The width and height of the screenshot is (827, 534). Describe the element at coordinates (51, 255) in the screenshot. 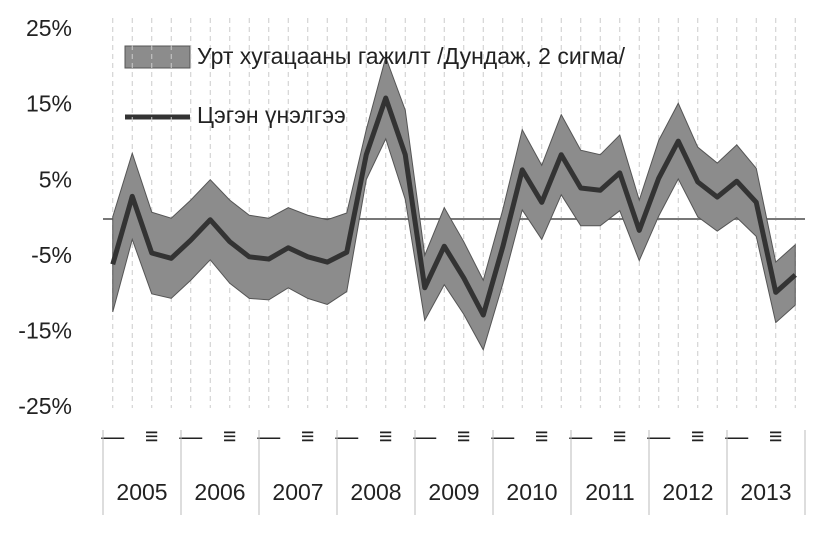

I see `y-tick-label: -5%` at that location.